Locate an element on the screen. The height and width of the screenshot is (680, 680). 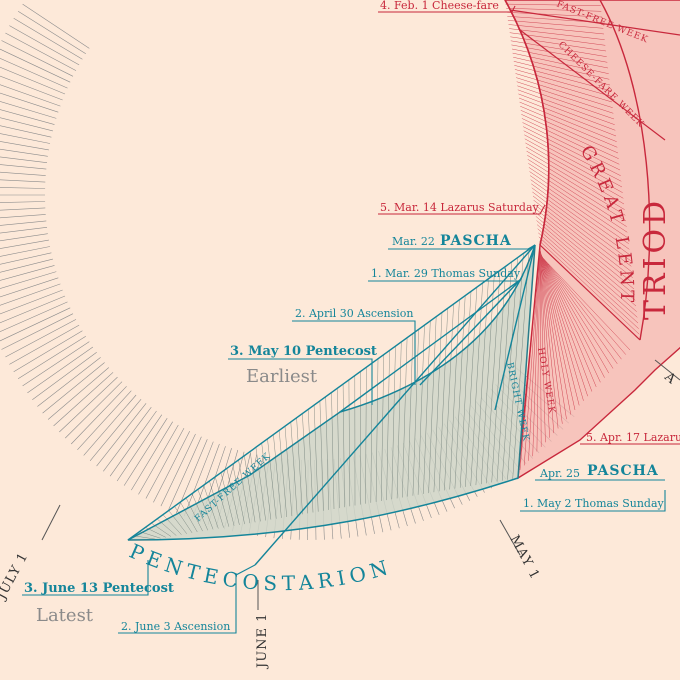
label-cheese-fare: 4. Feb. 1 Cheese-fare is located at coordinates (439, 6).